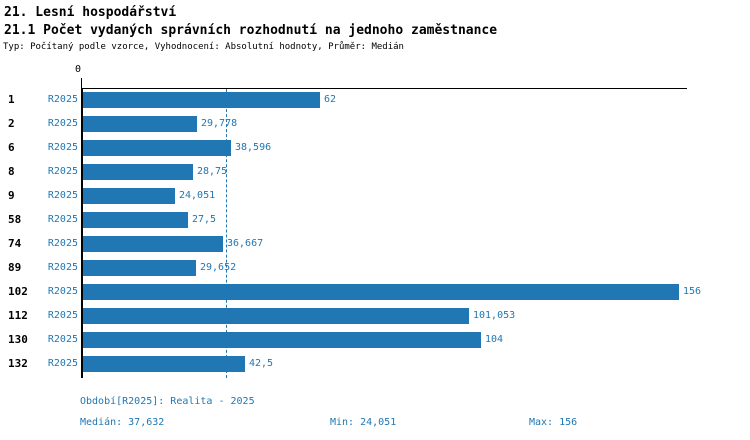 Image resolution: width=750 pixels, height=440 pixels. I want to click on row-category-label: 9, so click(11, 195).